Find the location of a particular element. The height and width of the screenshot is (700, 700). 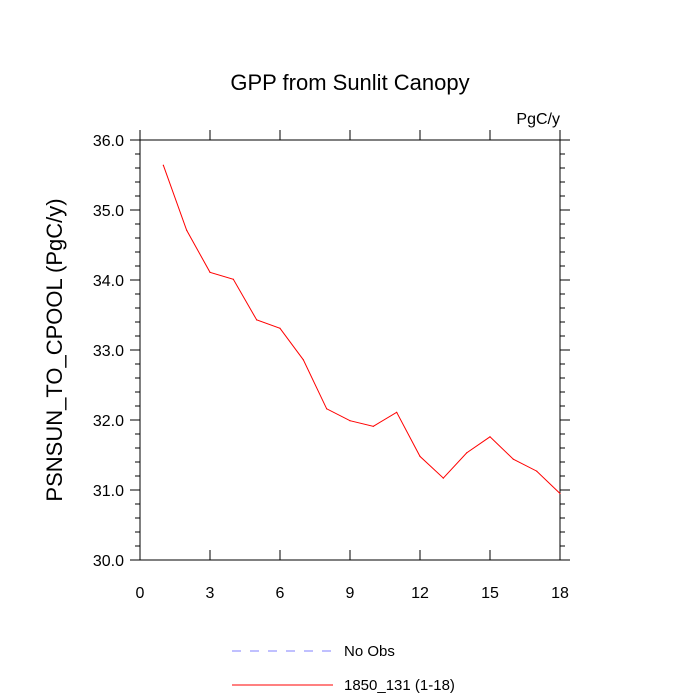

x-tick-label: 6 is located at coordinates (280, 593).